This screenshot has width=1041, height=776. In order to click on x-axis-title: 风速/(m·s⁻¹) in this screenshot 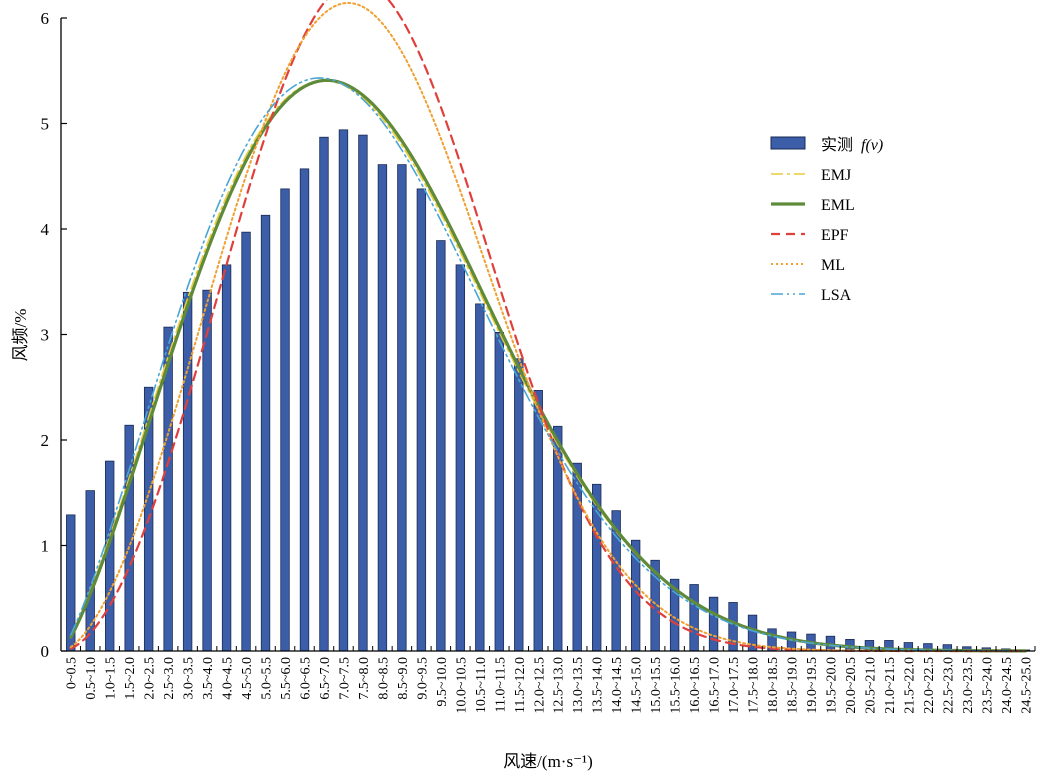, I will do `click(548, 761)`.